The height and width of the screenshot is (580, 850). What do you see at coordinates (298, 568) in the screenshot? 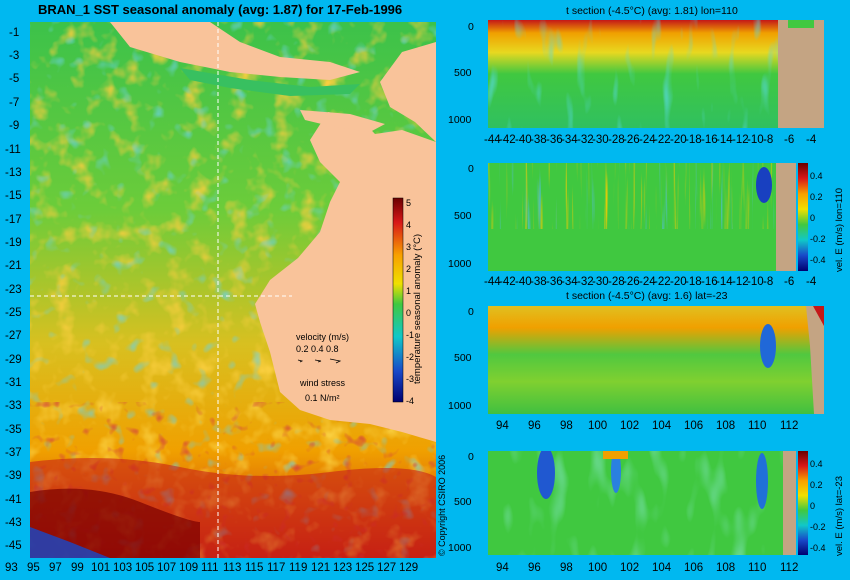
I see `lon-tick: 119` at bounding box center [298, 568].